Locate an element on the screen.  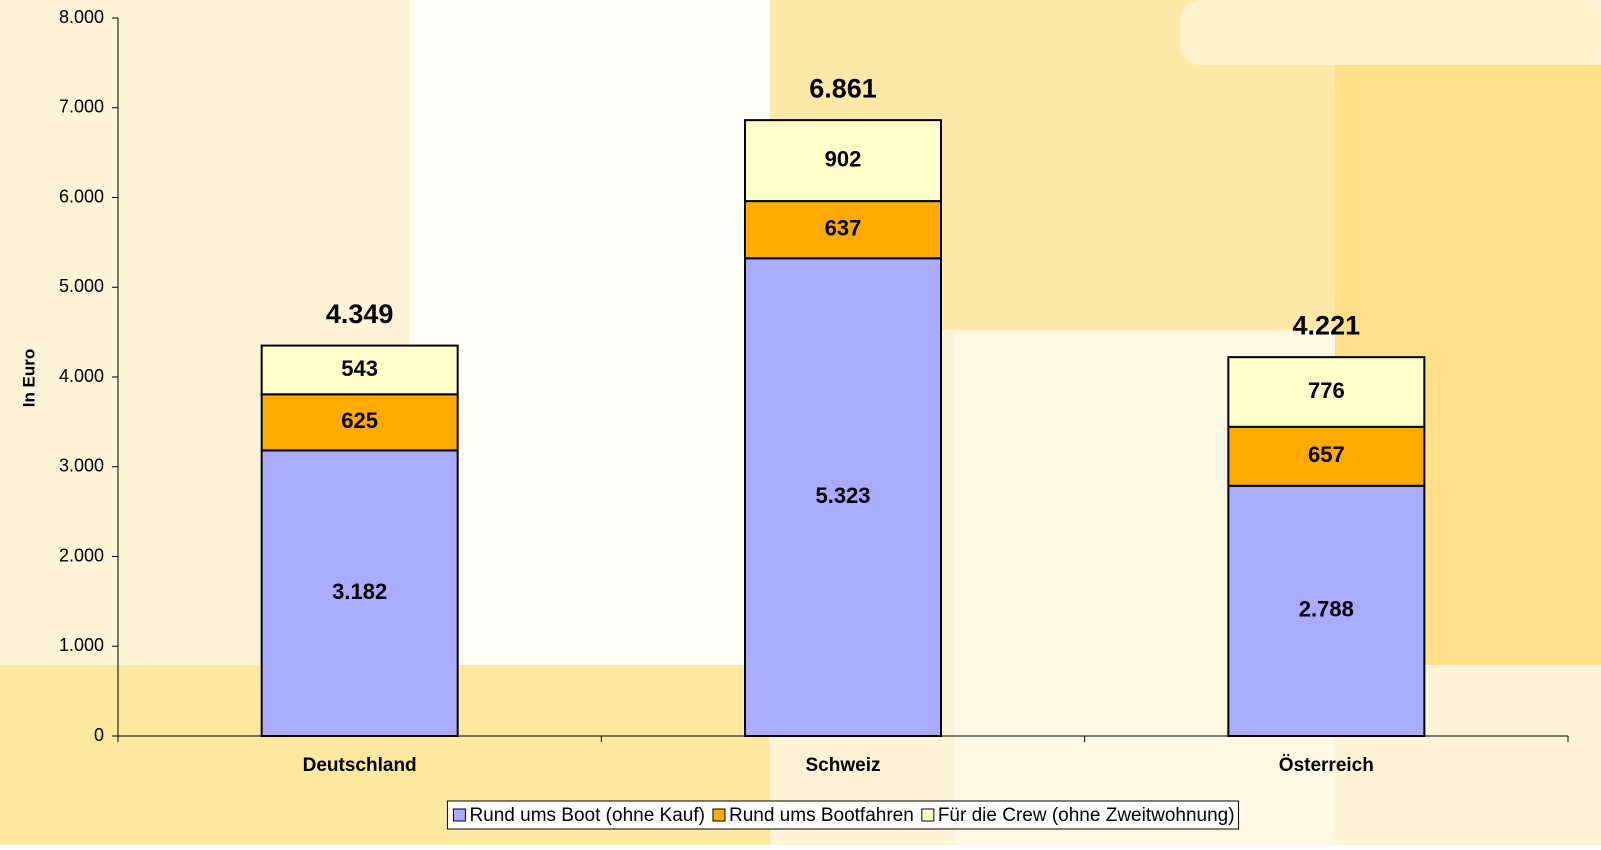
x-tick-label: Österreich is located at coordinates (1326, 765).